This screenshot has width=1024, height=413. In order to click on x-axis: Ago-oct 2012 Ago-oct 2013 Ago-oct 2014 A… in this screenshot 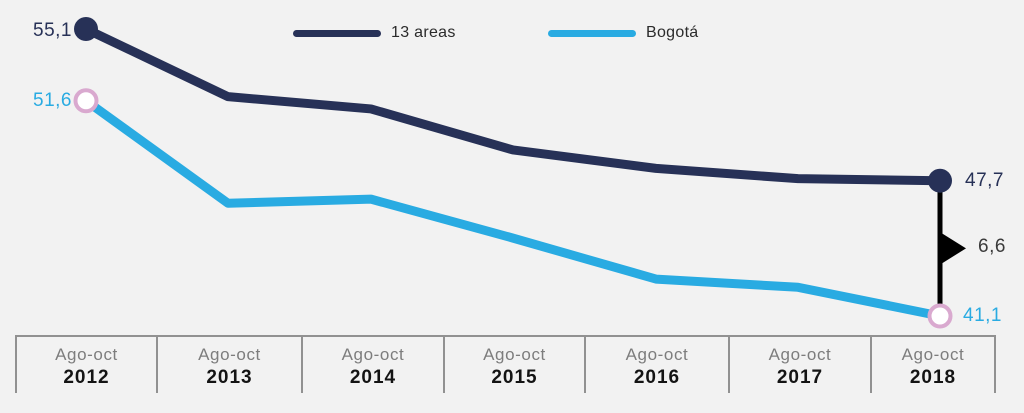, I will do `click(505, 364)`.